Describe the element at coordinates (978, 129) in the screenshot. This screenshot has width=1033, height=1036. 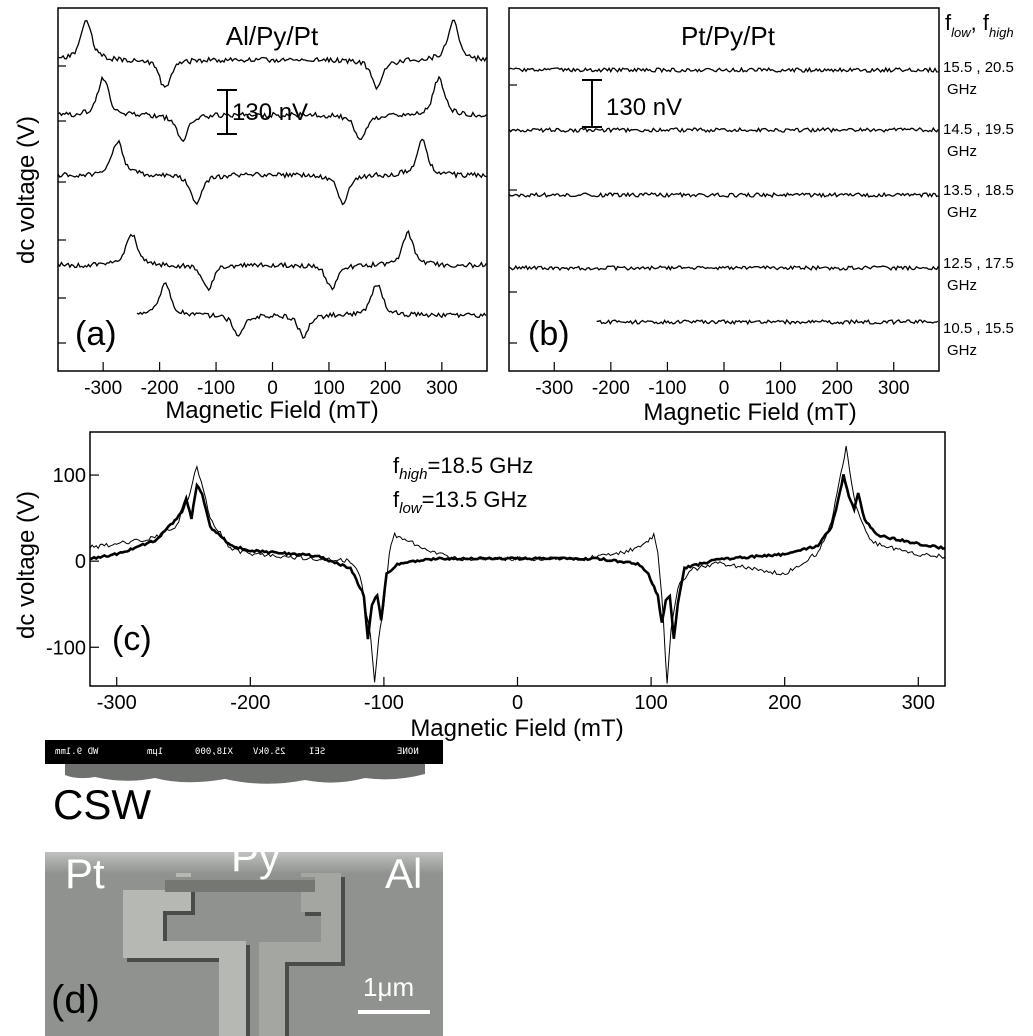
I see `freq-label: 14.5 , 19.5` at that location.